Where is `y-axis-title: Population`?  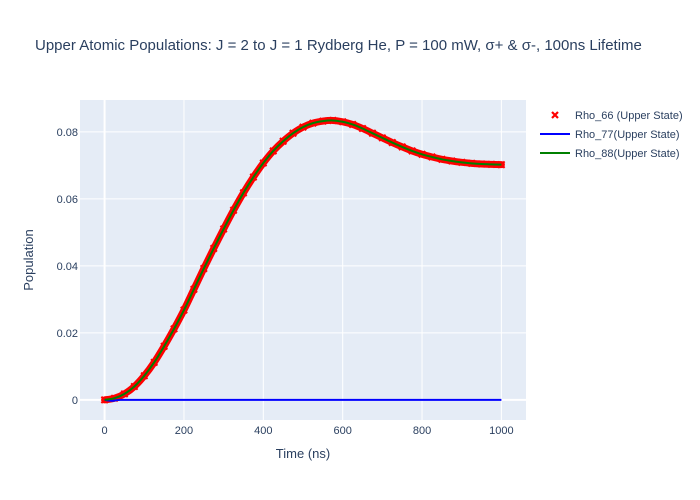
y-axis-title: Population is located at coordinates (28, 259).